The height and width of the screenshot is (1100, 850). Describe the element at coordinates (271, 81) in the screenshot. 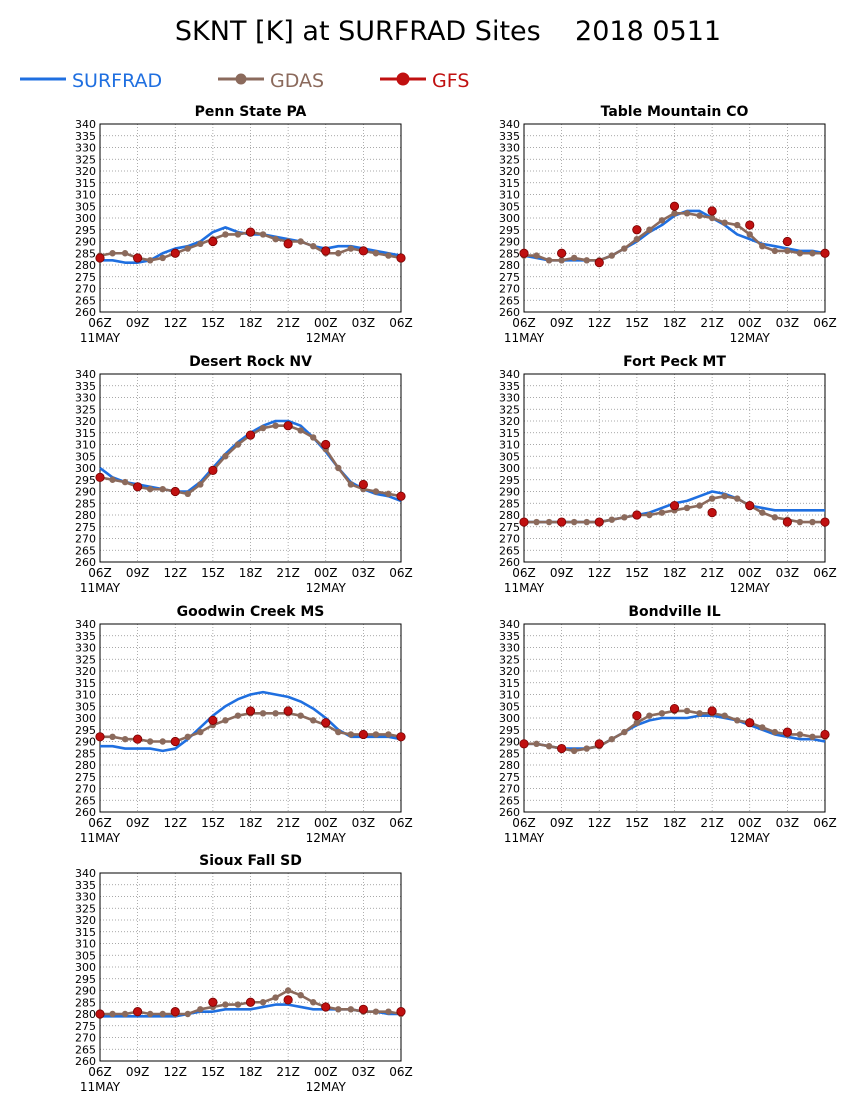

I see `legend-item-gdas: GDAS` at that location.